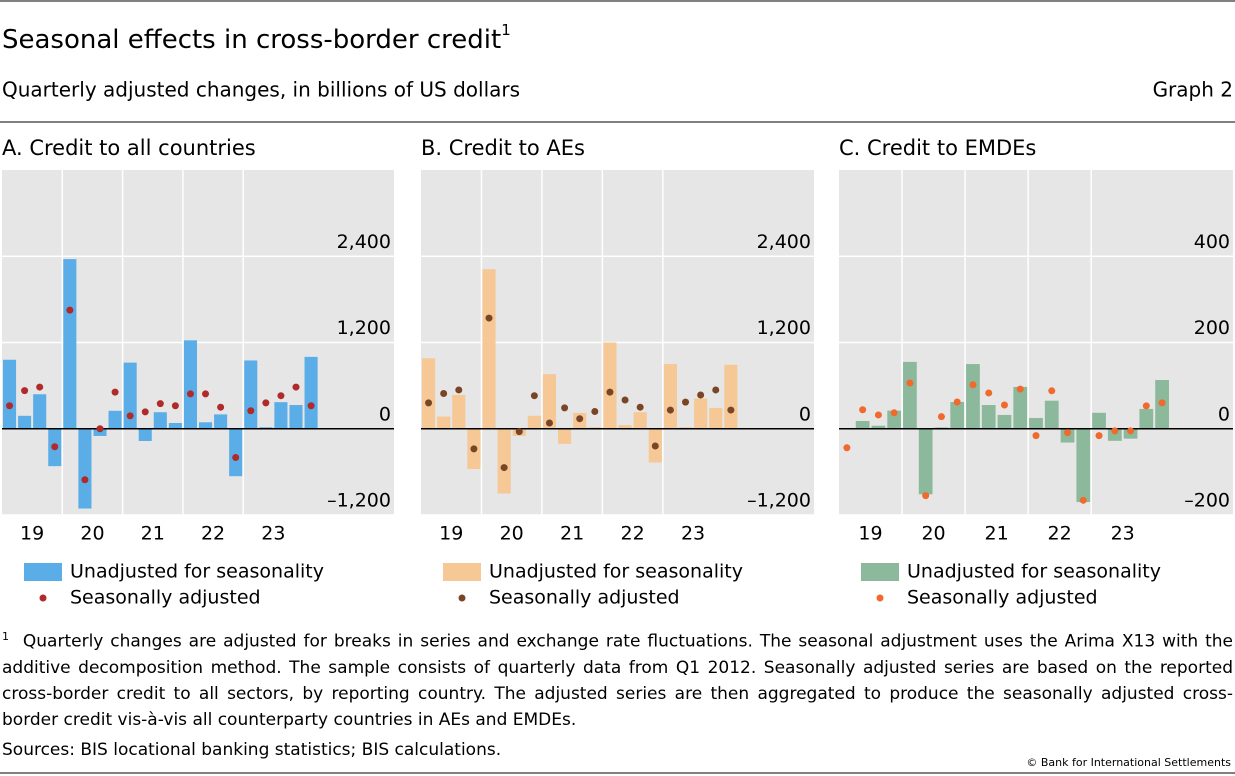 The width and height of the screenshot is (1235, 776). Describe the element at coordinates (462, 572) in the screenshot. I see `legend-swatch` at that location.